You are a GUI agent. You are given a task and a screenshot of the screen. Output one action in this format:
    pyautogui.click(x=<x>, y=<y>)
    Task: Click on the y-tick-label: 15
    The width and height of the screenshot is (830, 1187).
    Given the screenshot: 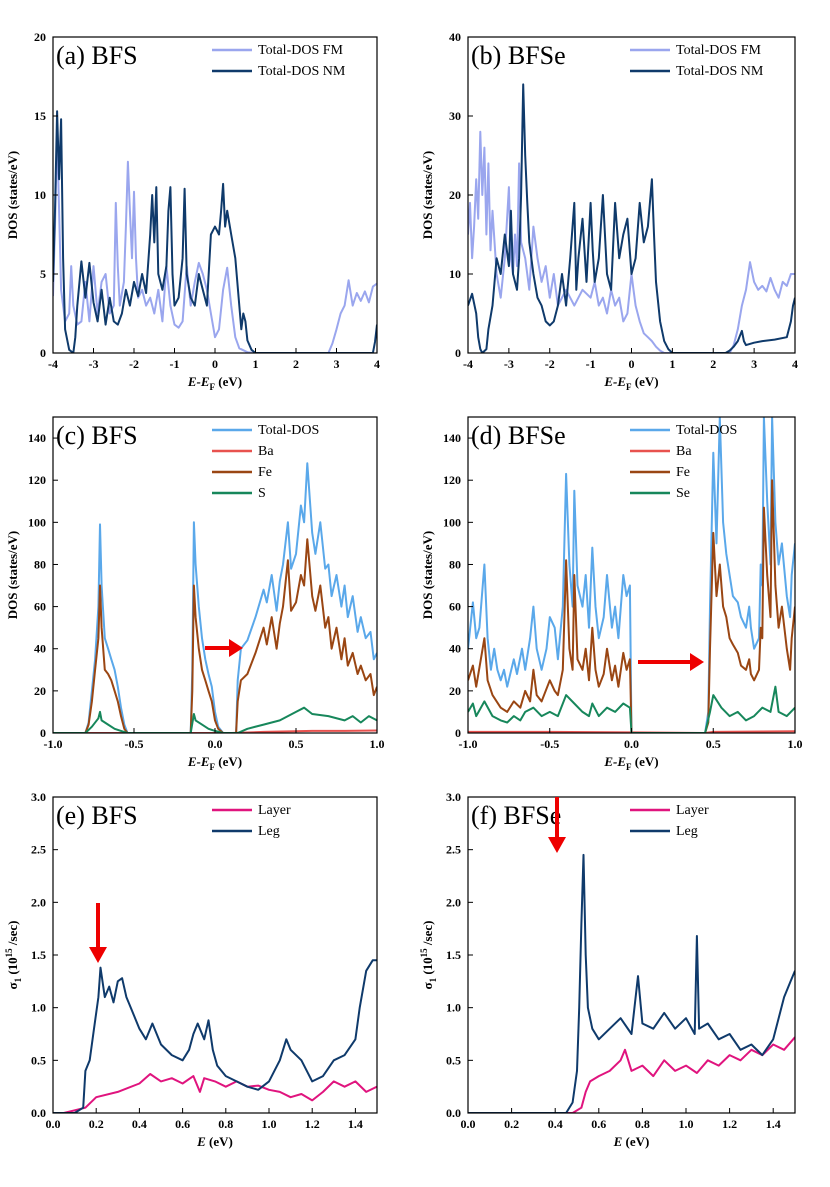 What is the action you would take?
    pyautogui.click(x=40, y=116)
    